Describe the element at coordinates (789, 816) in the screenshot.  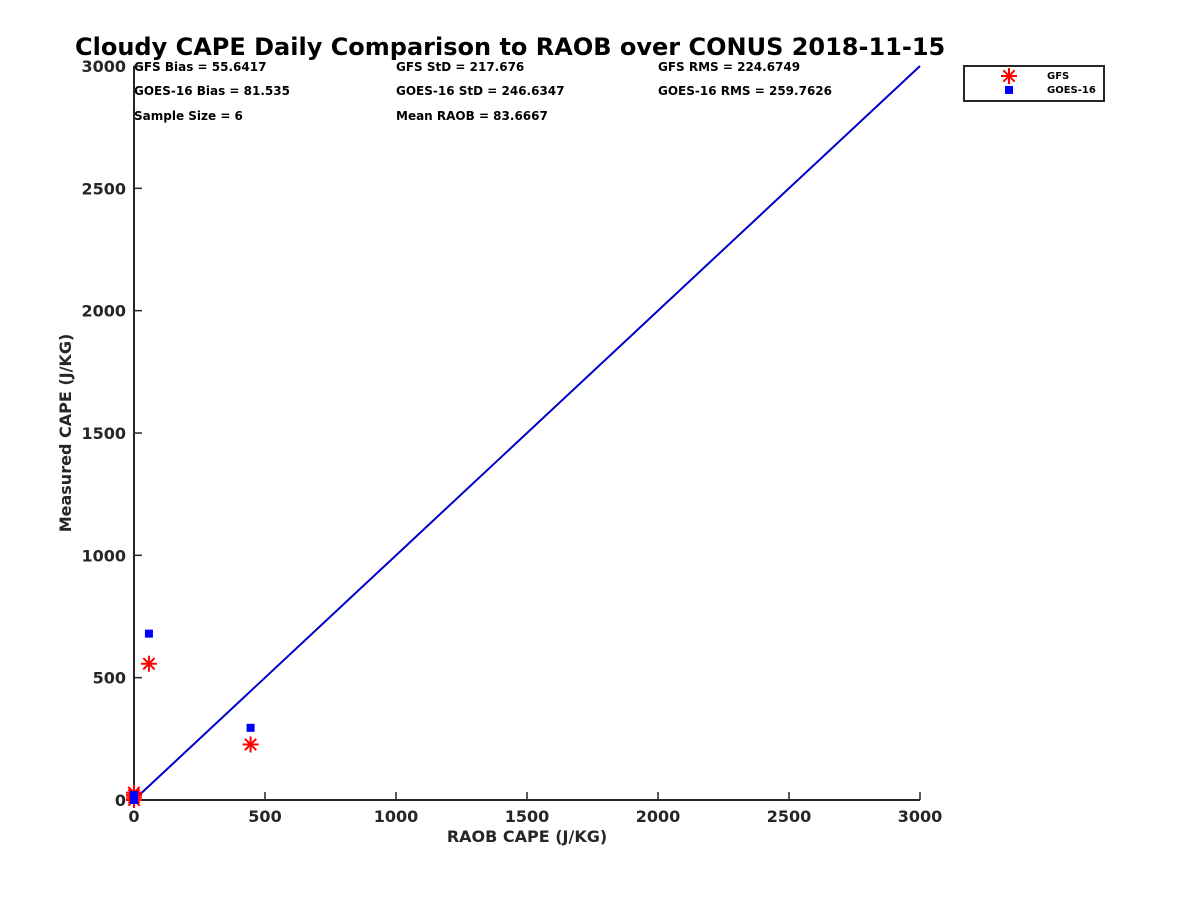
I see `x-tick-label: 2500` at that location.